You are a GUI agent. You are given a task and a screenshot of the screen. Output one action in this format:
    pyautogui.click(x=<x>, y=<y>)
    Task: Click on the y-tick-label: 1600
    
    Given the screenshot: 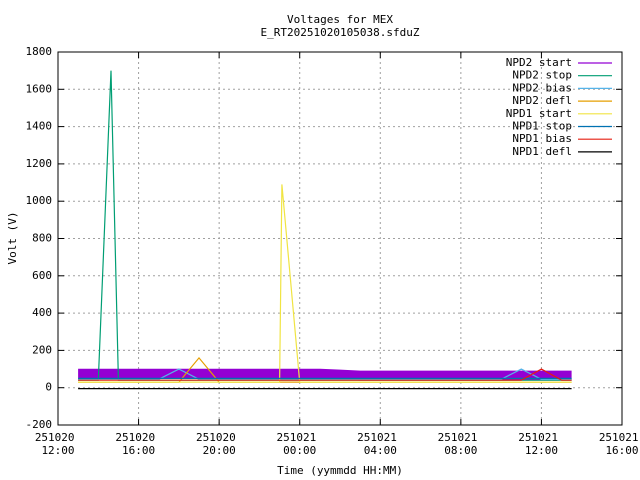 What is the action you would take?
    pyautogui.click(x=39, y=88)
    